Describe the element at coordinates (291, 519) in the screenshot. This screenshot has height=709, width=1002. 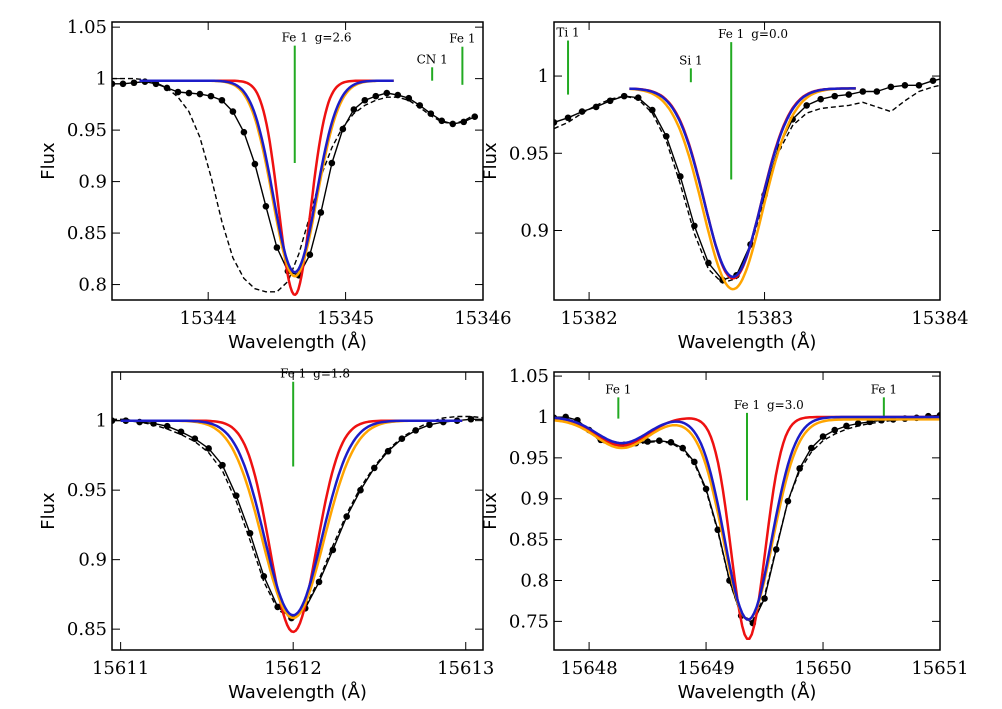
I see `series-model-orange` at that location.